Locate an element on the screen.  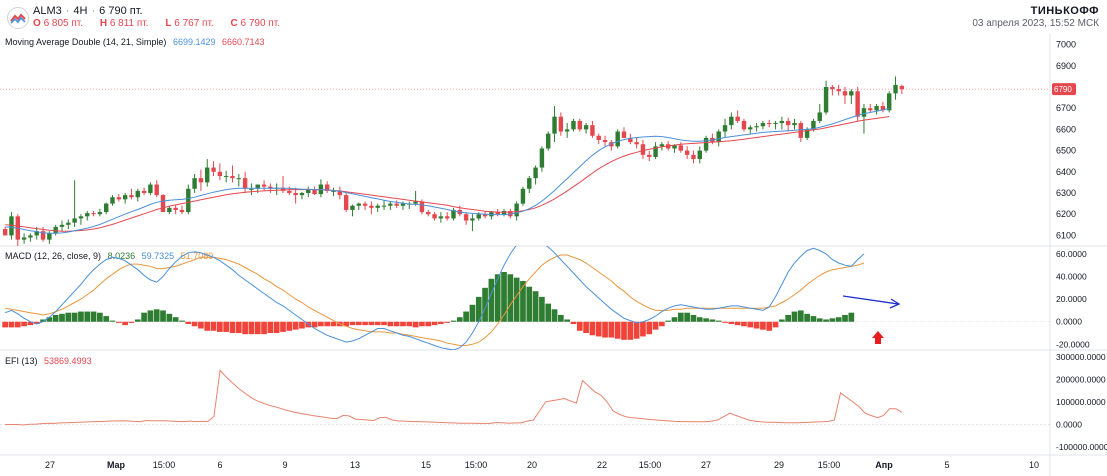
macd-axis-tick: -20.0000 is located at coordinates (1073, 344).